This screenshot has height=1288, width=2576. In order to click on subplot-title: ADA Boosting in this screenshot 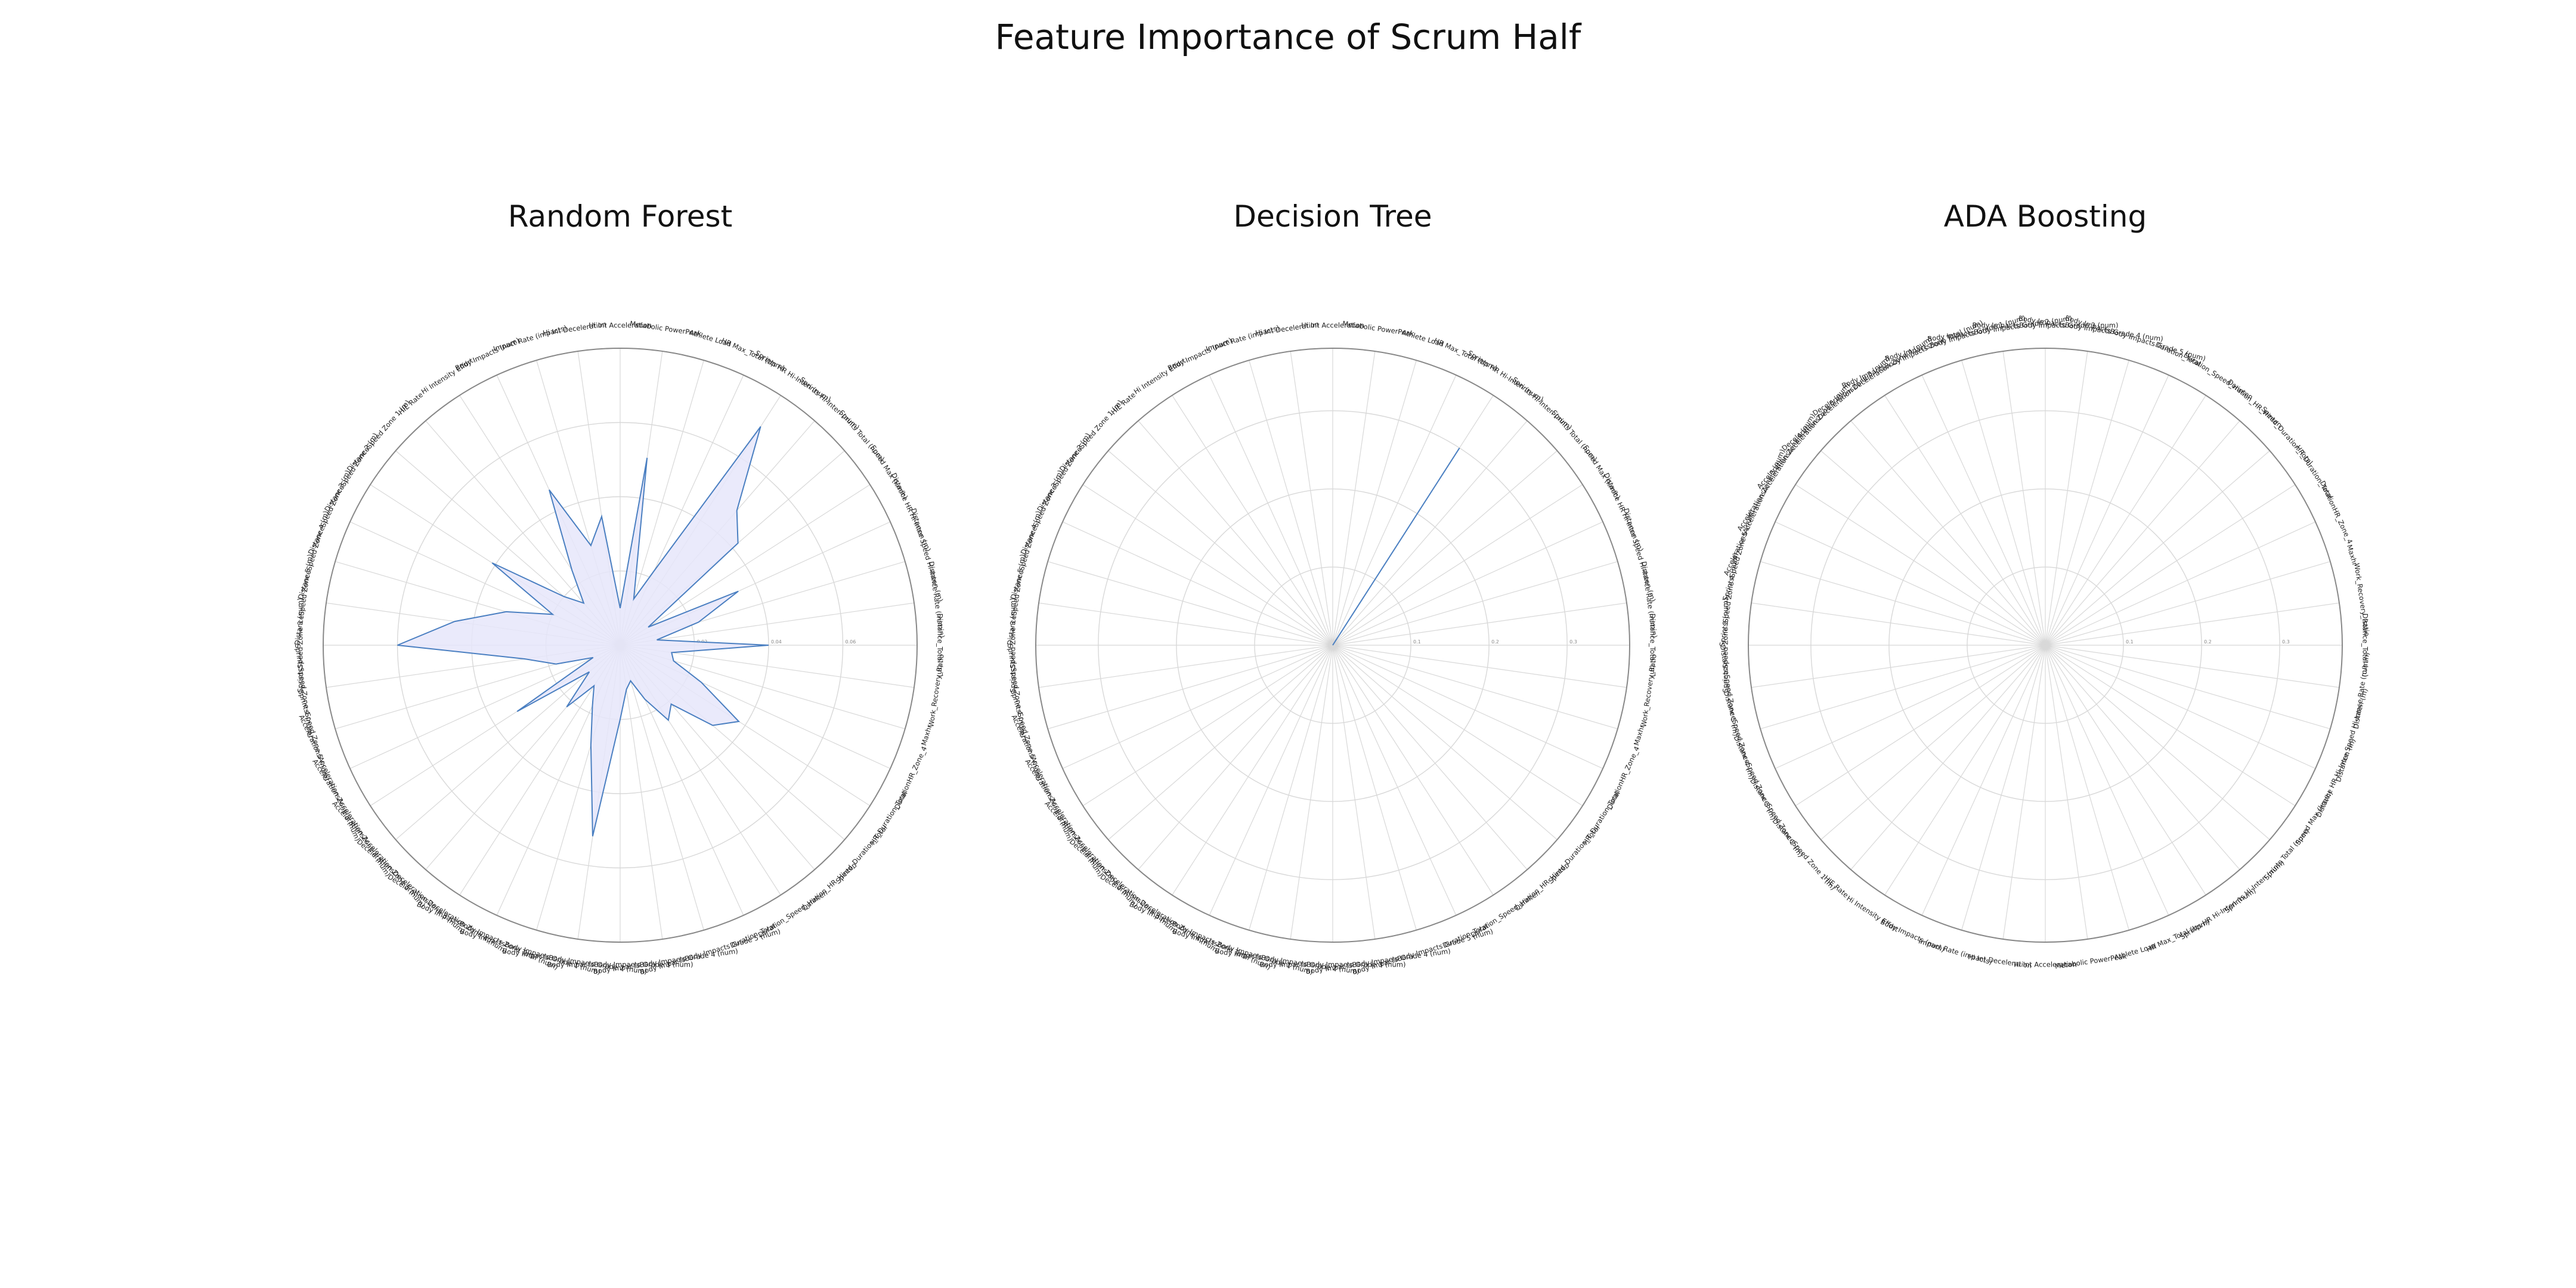, I will do `click(2046, 217)`.